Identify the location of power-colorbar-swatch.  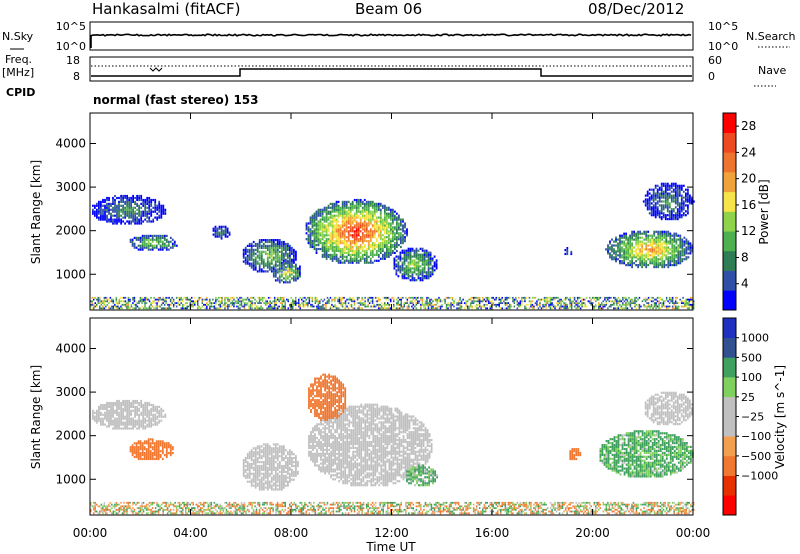
(729, 241).